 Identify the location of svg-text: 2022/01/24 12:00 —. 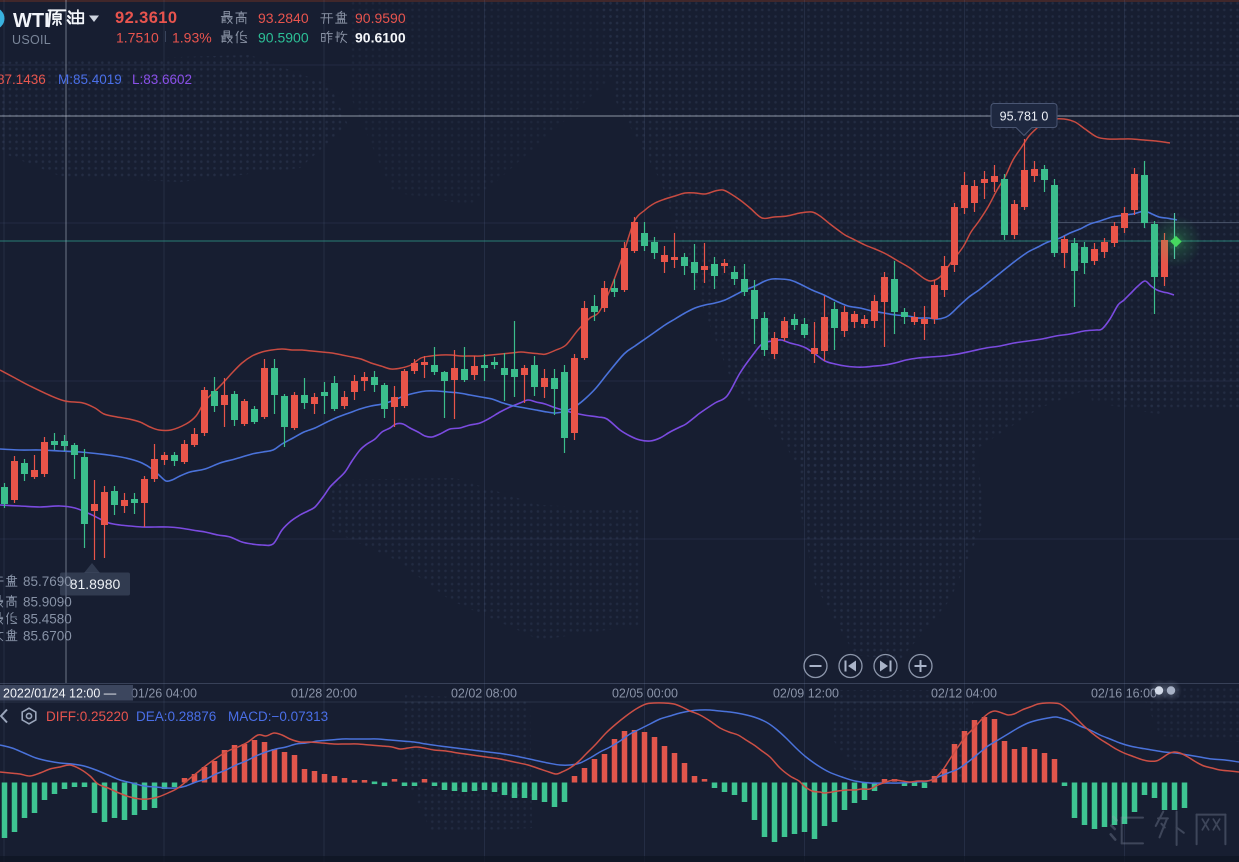
(60, 694).